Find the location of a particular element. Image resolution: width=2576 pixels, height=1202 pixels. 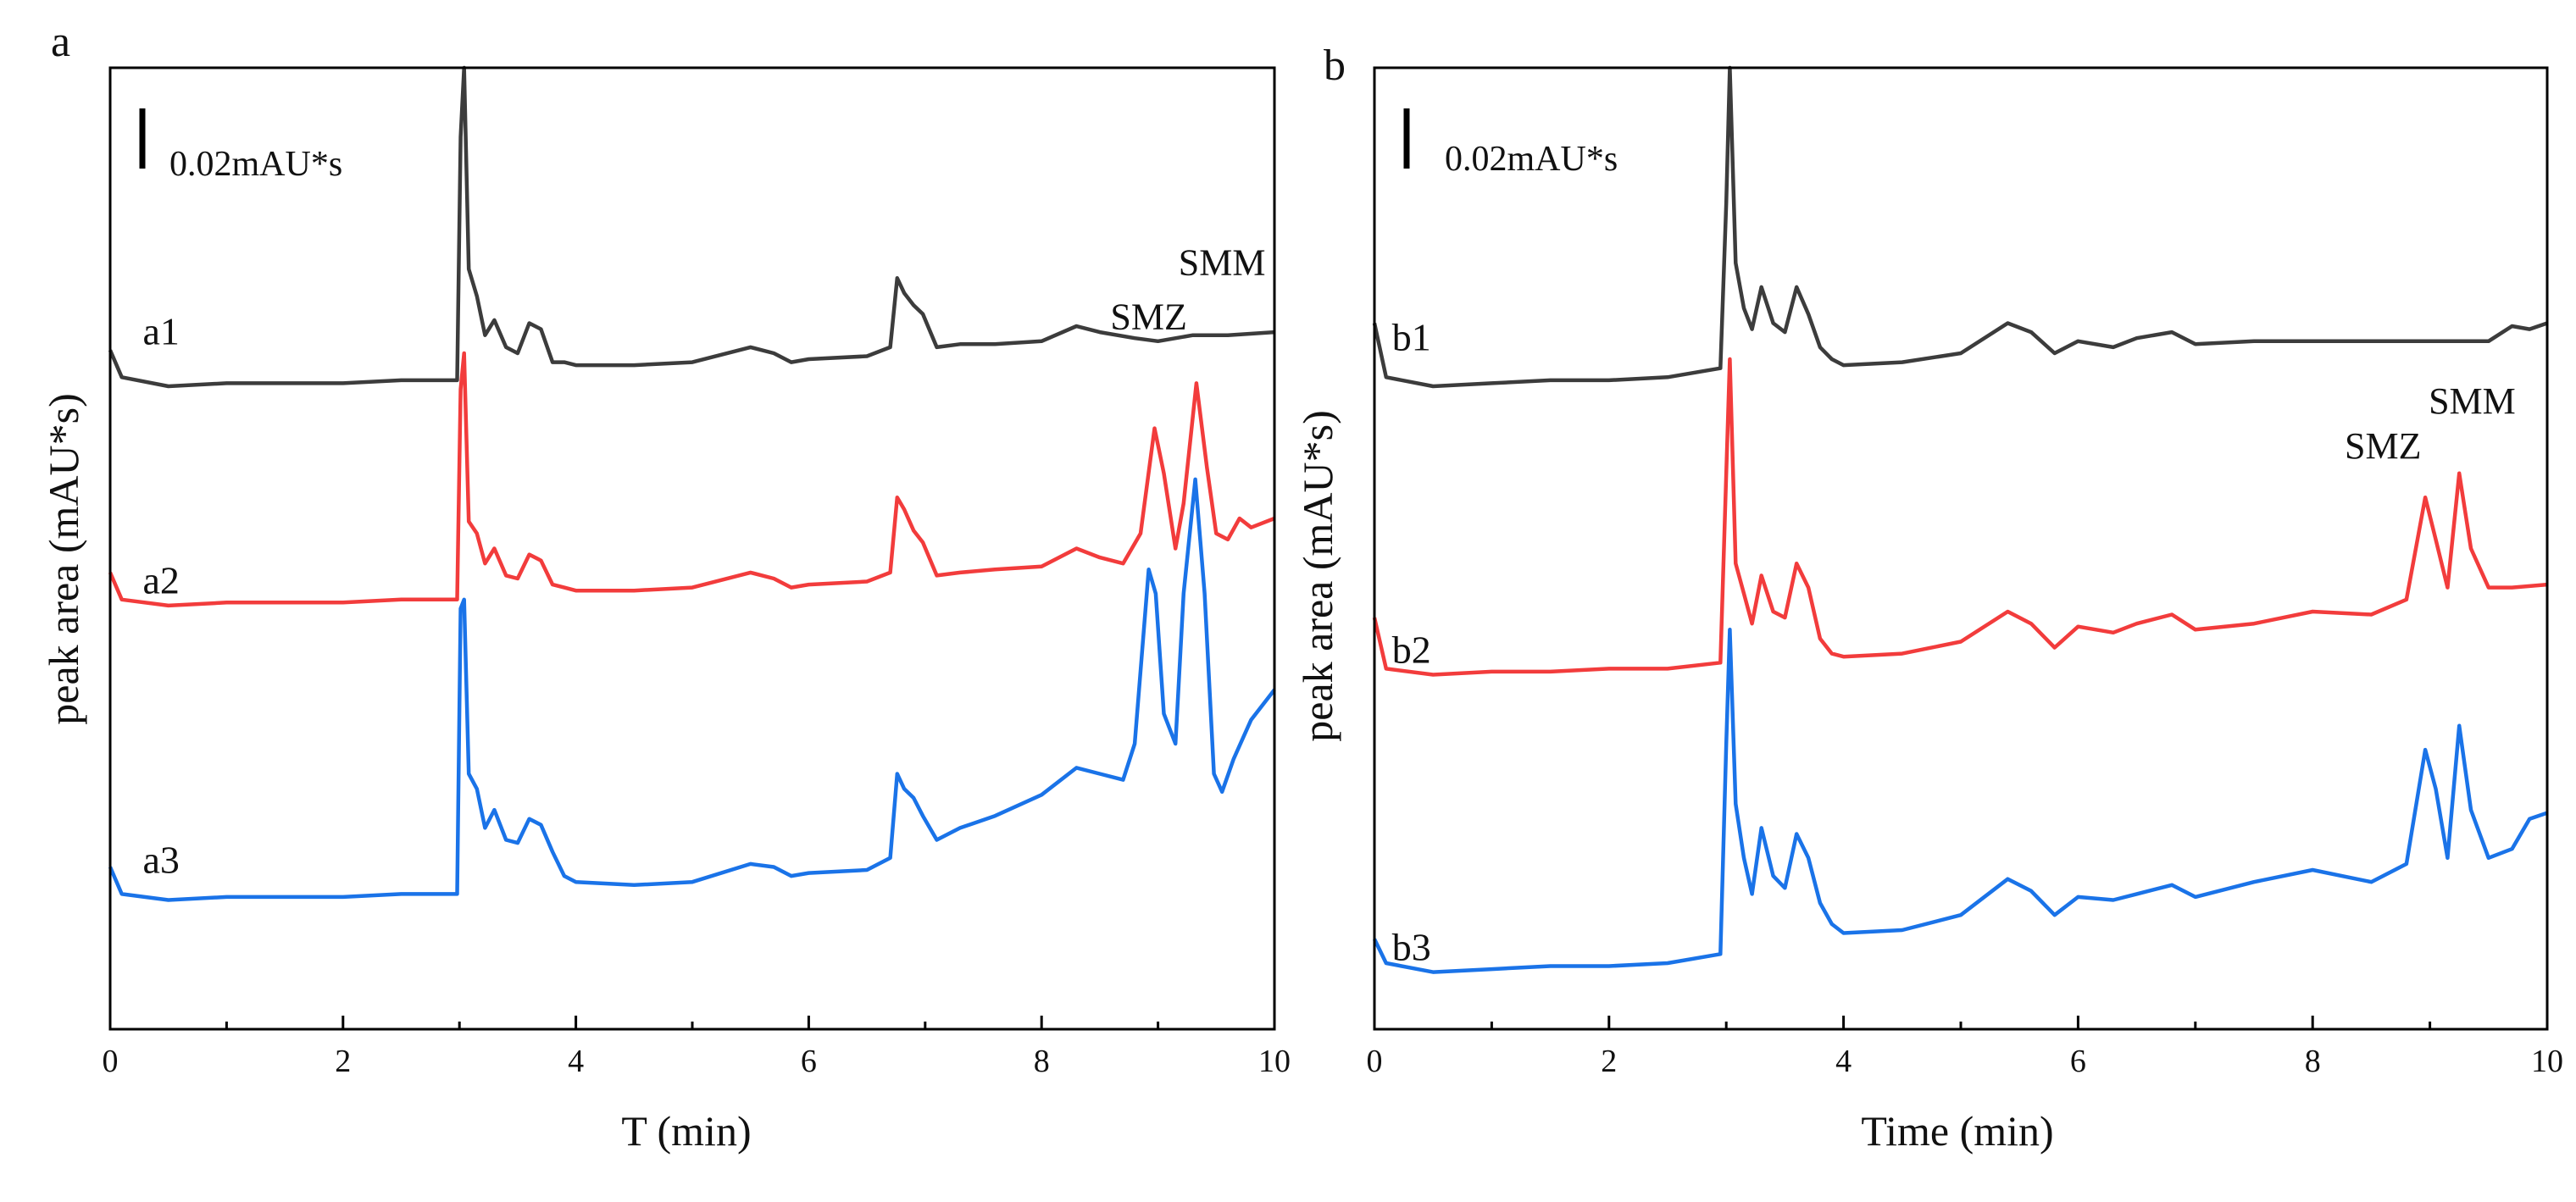

panel-a-x-tick-label-6: 6 is located at coordinates (809, 1061).